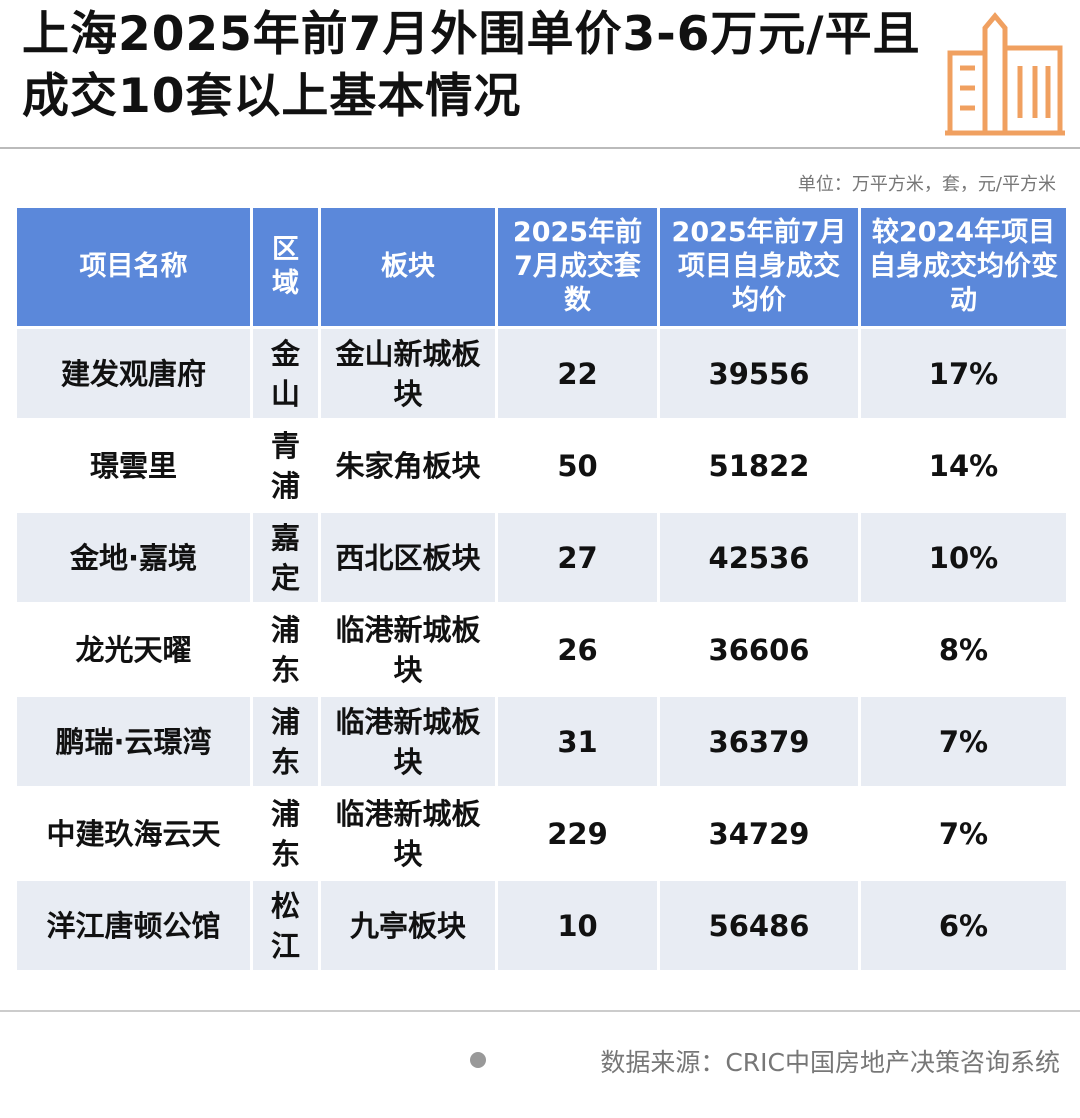  I want to click on table-cell: 50, so click(577, 465).